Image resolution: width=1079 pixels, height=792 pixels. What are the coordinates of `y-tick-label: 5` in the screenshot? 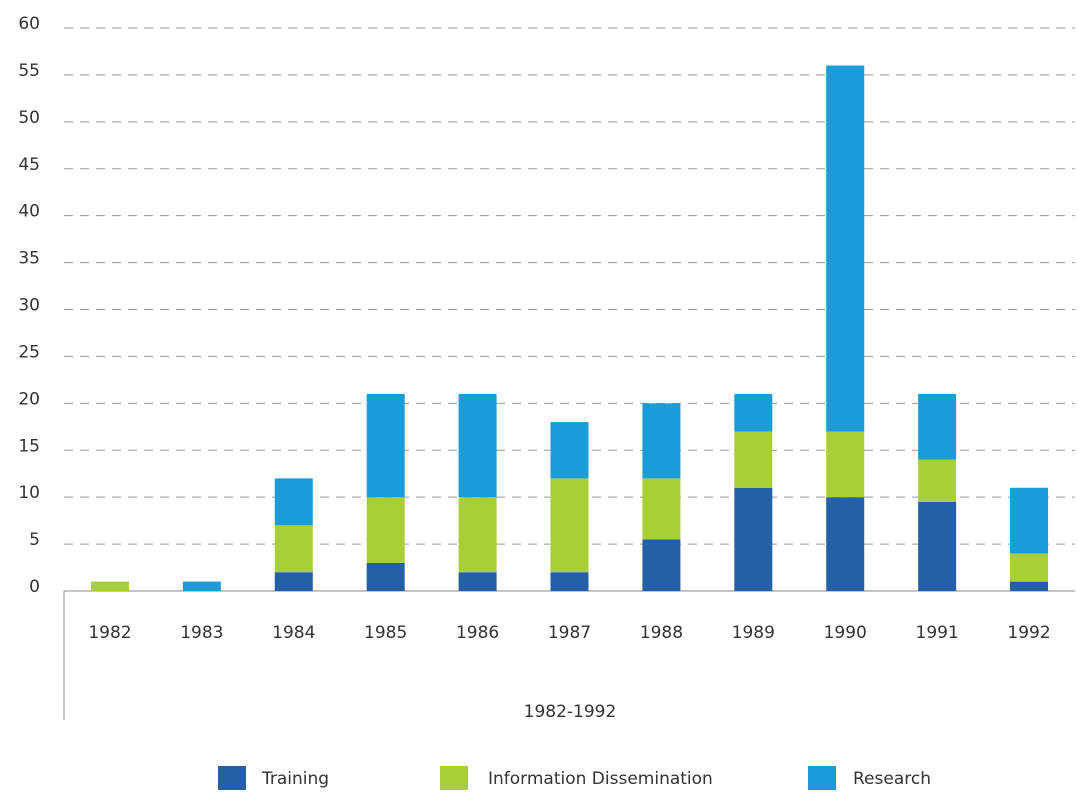 It's located at (34, 540).